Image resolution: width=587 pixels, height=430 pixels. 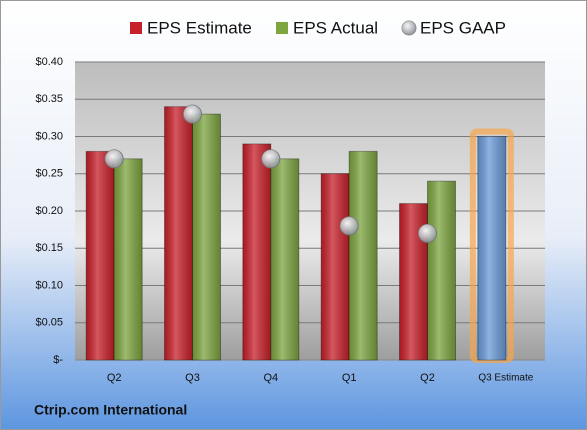 I want to click on legend-label: EPS Estimate, so click(x=199, y=27).